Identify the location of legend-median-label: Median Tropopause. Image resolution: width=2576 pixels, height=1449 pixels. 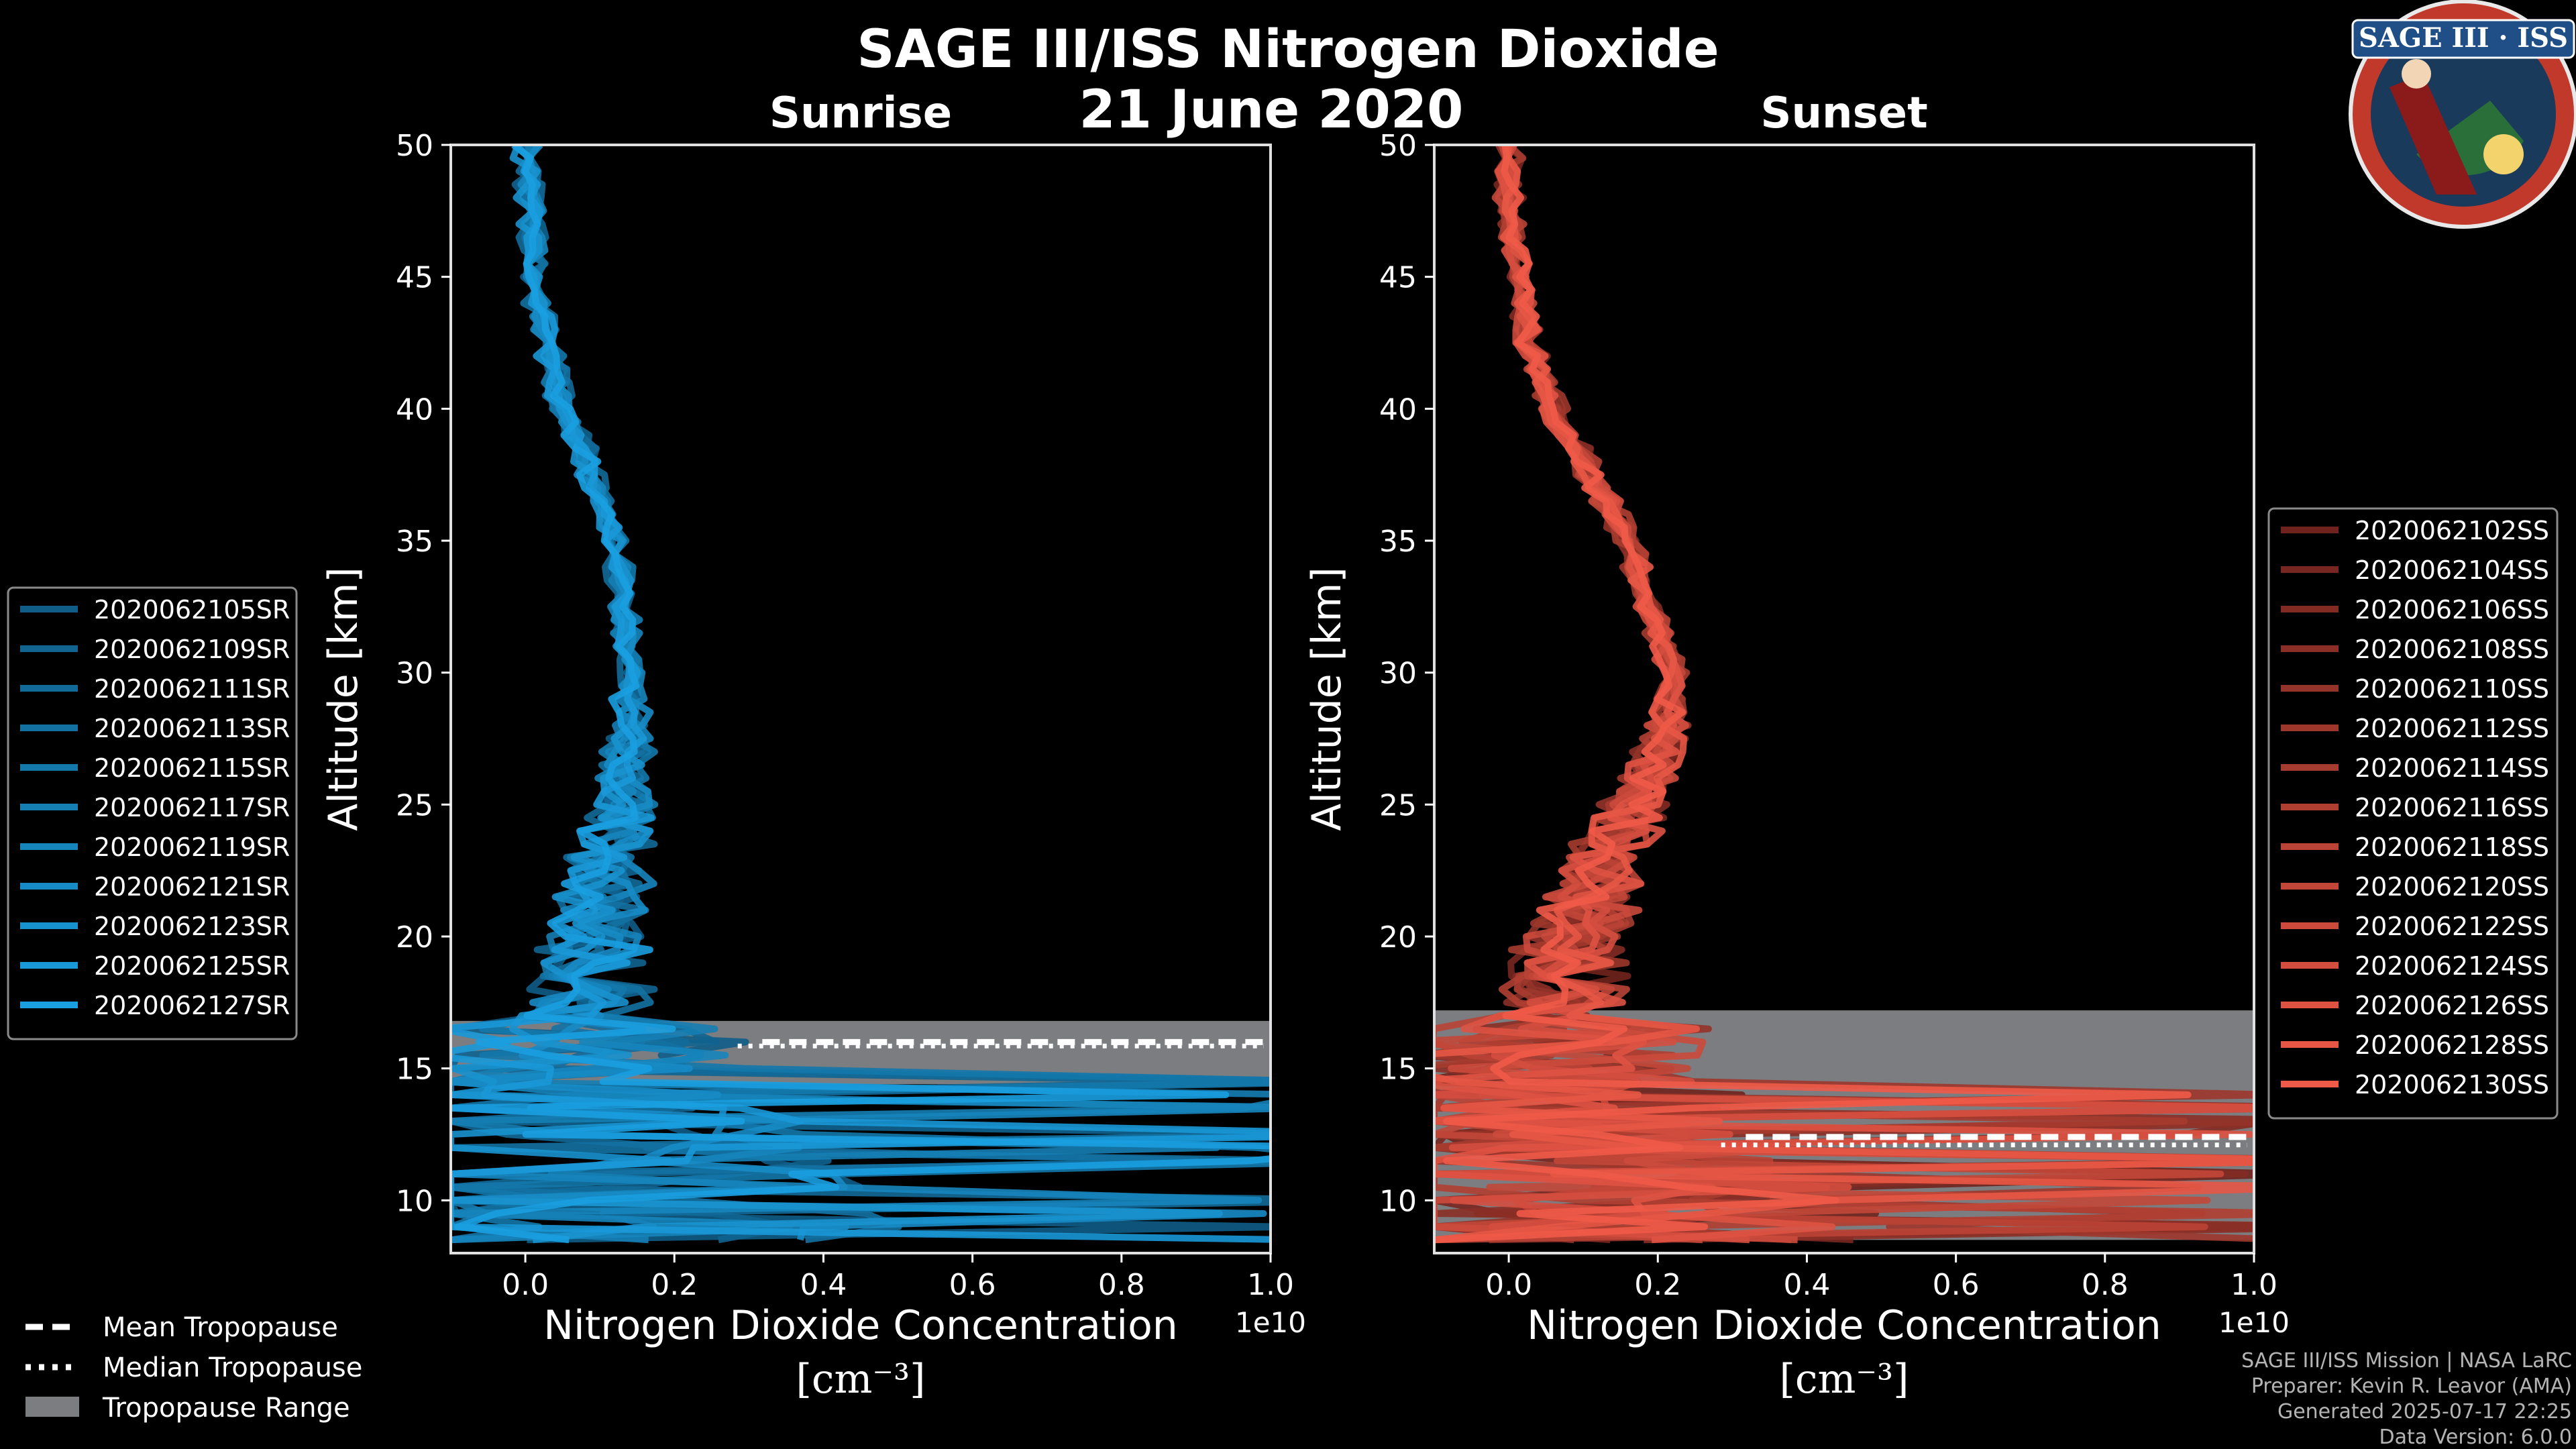
(232, 1367).